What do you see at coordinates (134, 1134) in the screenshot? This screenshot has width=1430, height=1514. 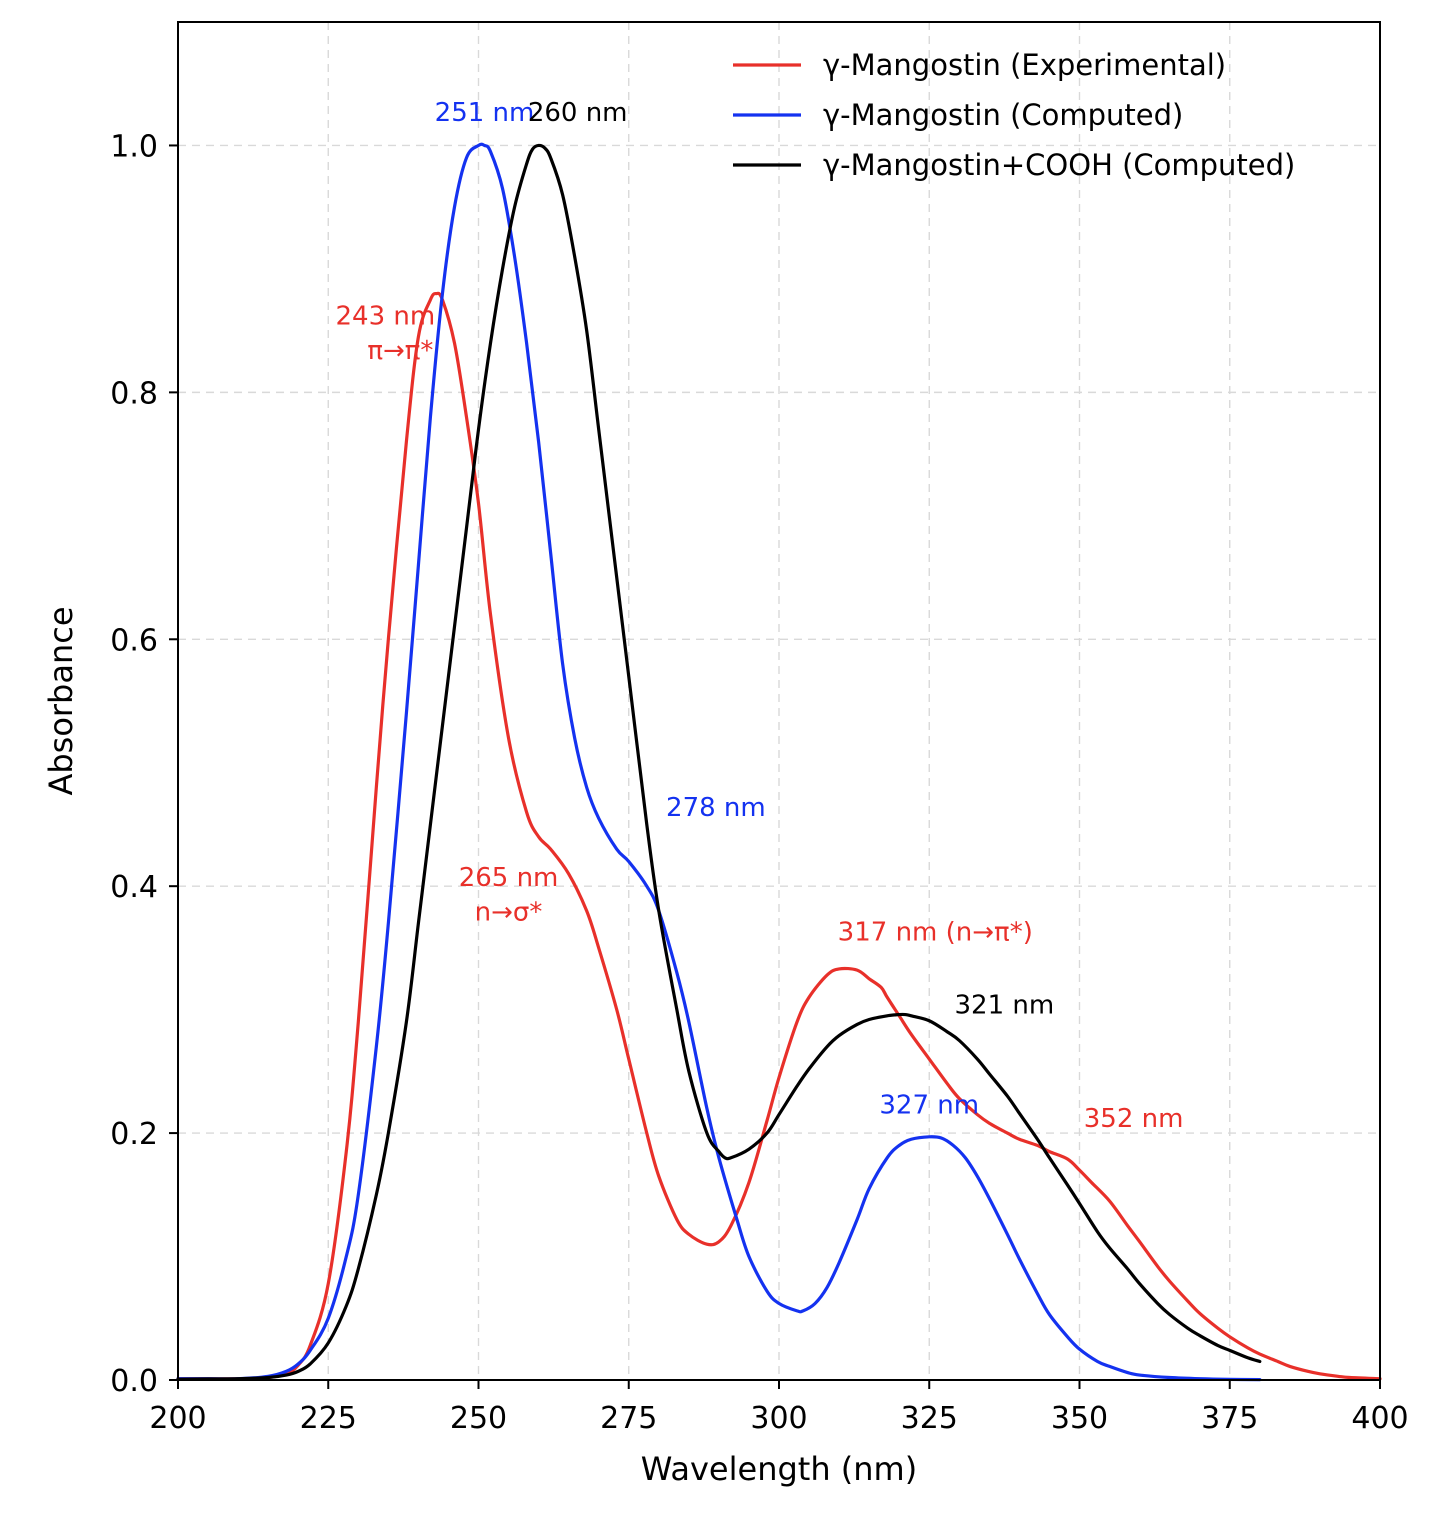 I see `y-tick-label: 0.2` at bounding box center [134, 1134].